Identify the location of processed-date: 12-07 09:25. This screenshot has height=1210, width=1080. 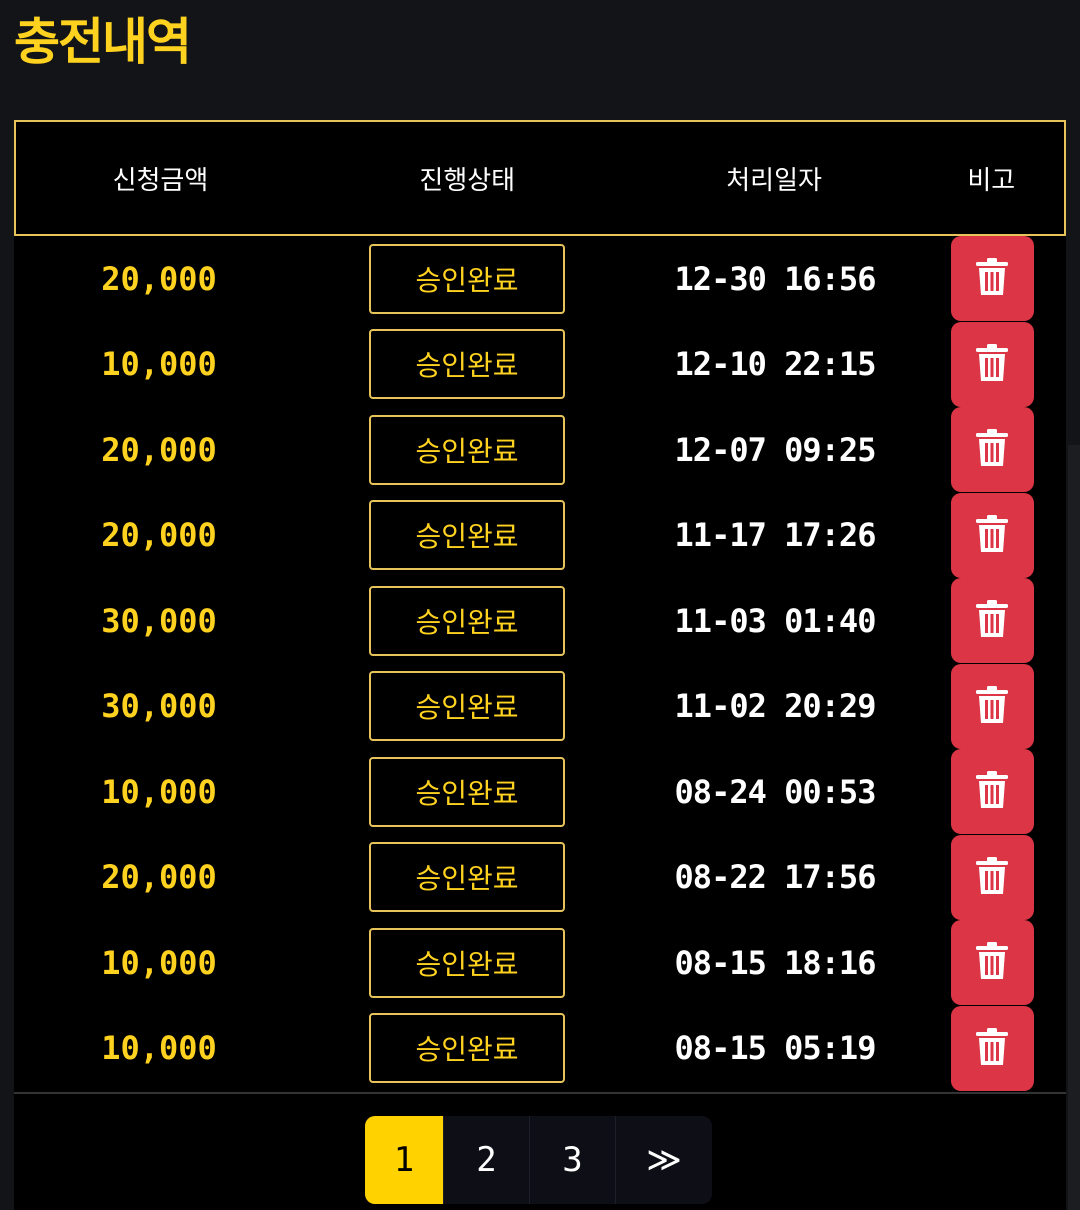
(775, 449).